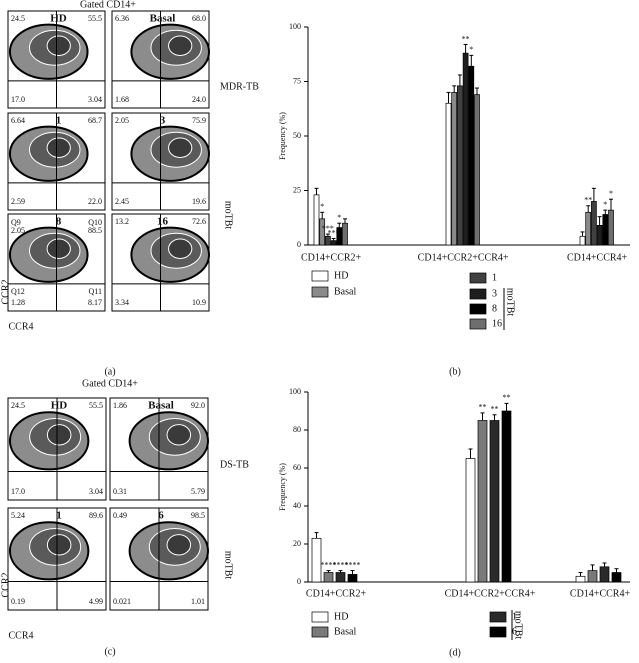 Image resolution: width=639 pixels, height=663 pixels. I want to click on quadrant-value: 1.86, so click(120, 405).